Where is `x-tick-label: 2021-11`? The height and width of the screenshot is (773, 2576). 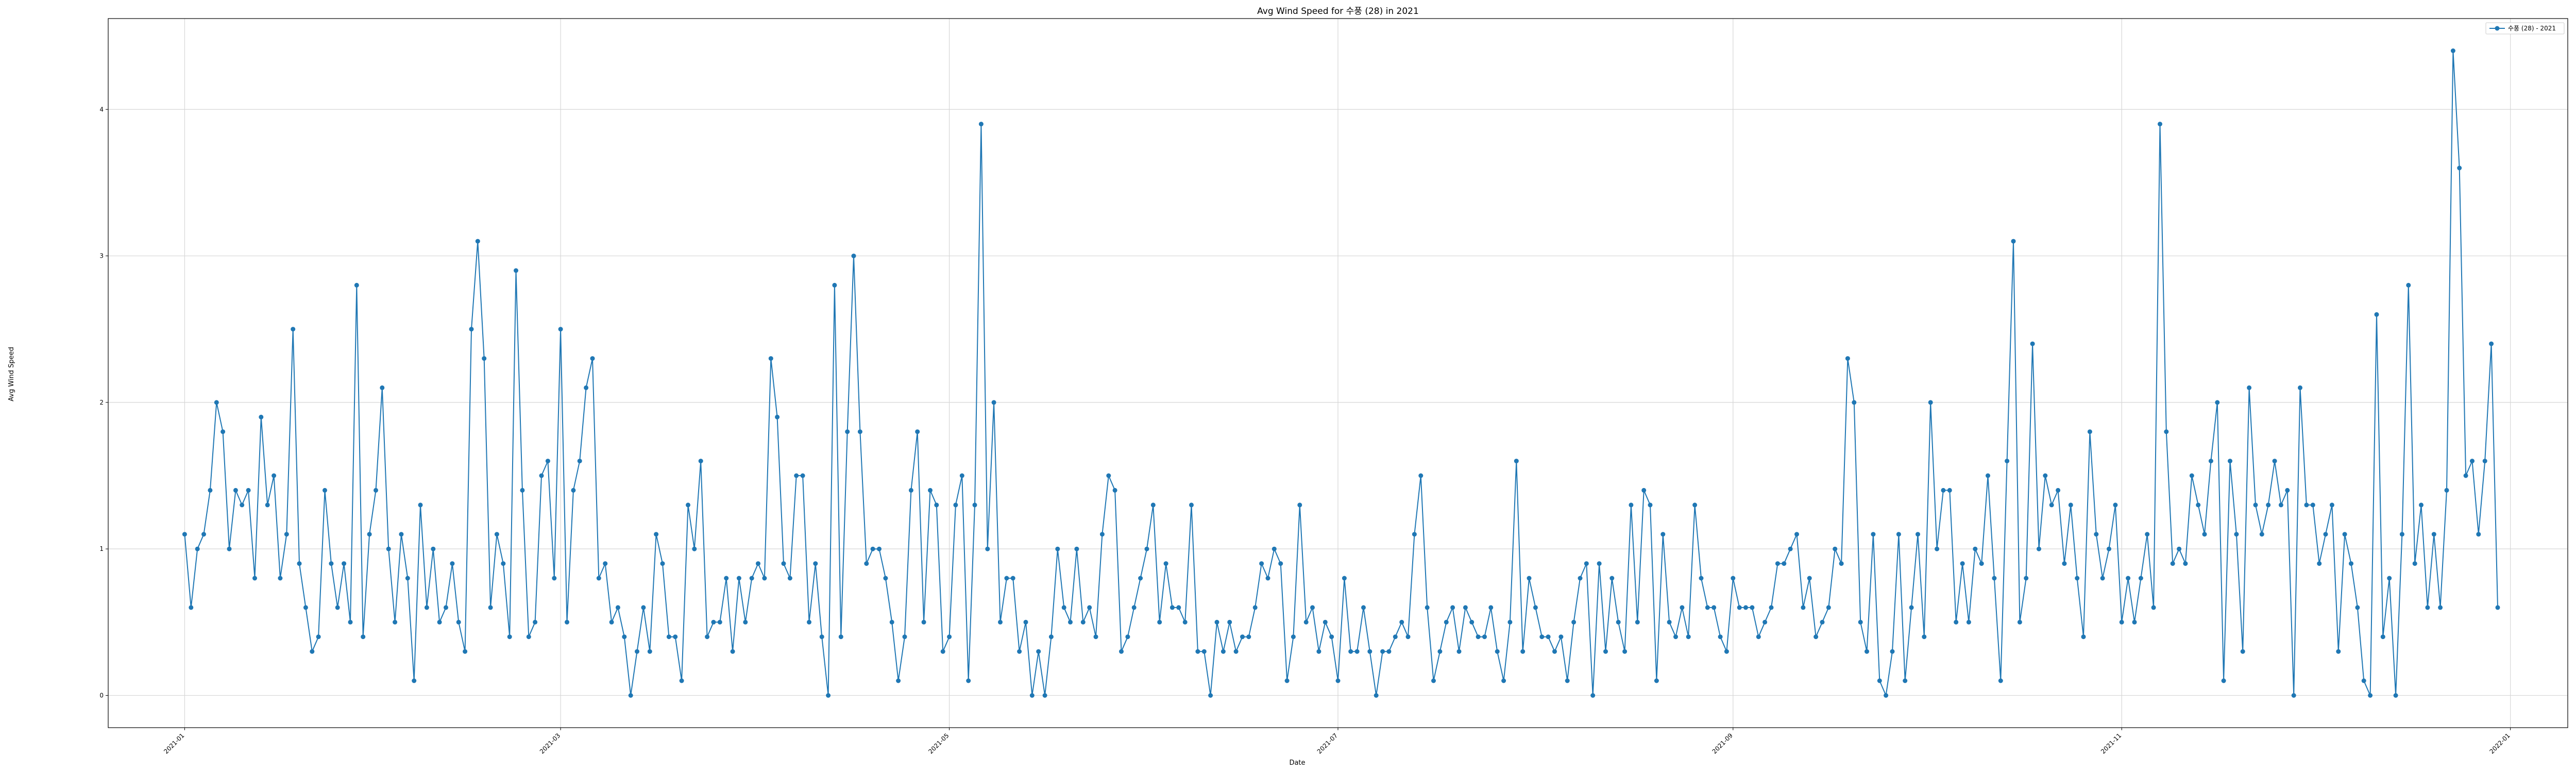 x-tick-label: 2021-11 is located at coordinates (2111, 743).